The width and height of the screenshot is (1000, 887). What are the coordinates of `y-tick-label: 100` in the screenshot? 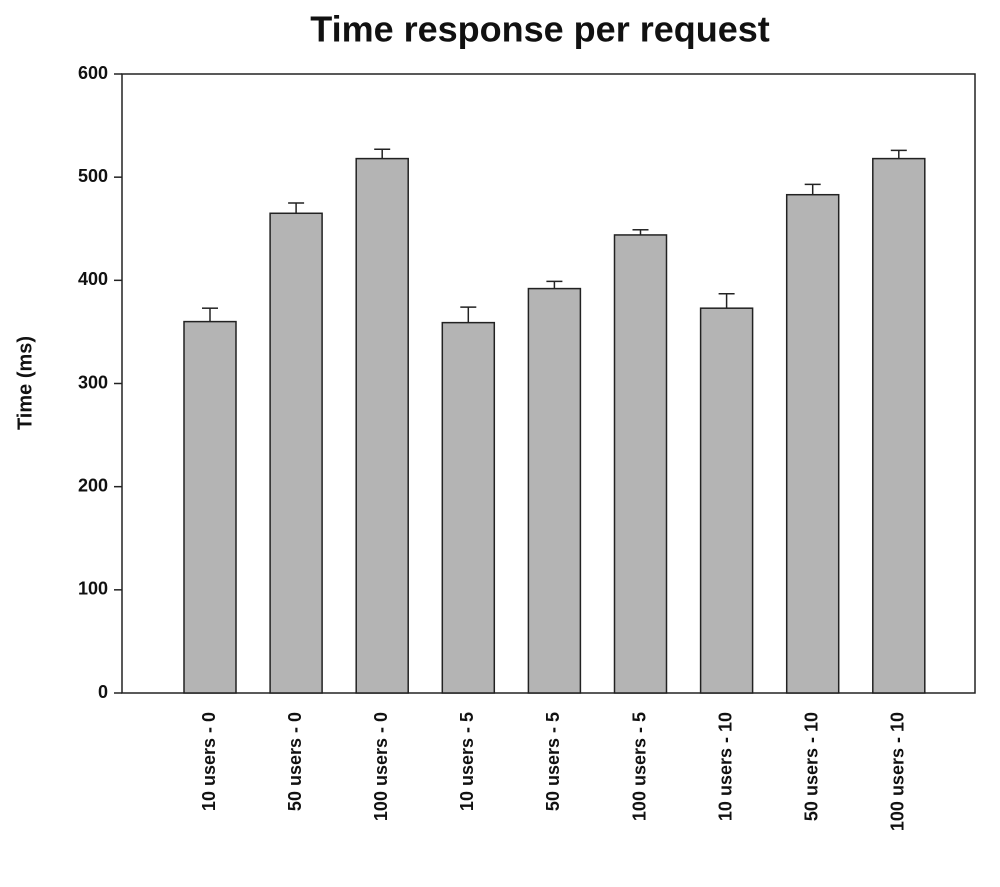 It's located at (93, 589).